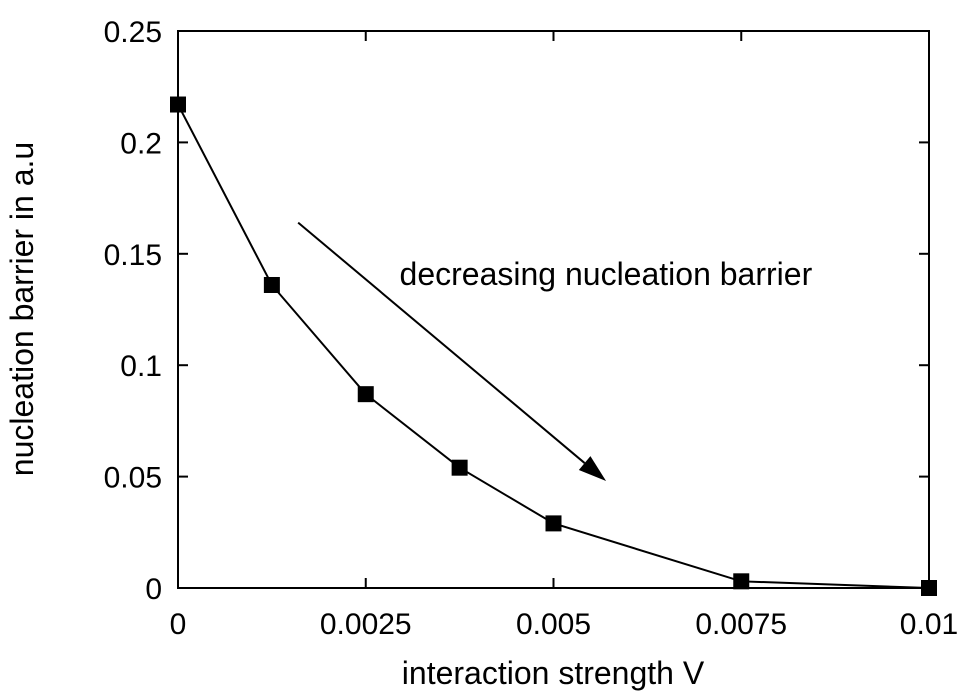 The height and width of the screenshot is (696, 978). What do you see at coordinates (133, 32) in the screenshot?
I see `y-tick-label: 0.25` at bounding box center [133, 32].